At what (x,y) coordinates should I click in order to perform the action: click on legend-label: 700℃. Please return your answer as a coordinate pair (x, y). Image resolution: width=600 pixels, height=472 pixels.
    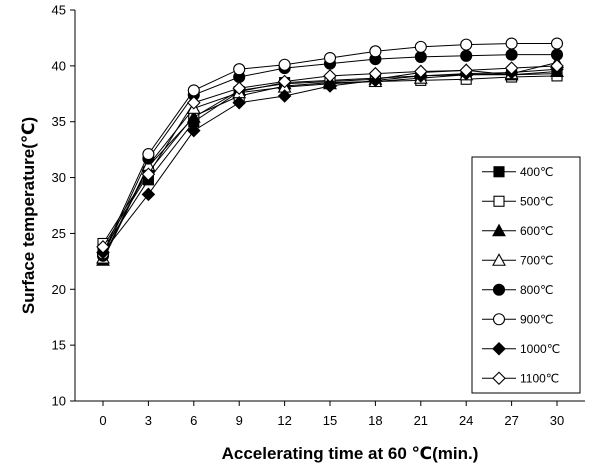
    Looking at the image, I should click on (537, 260).